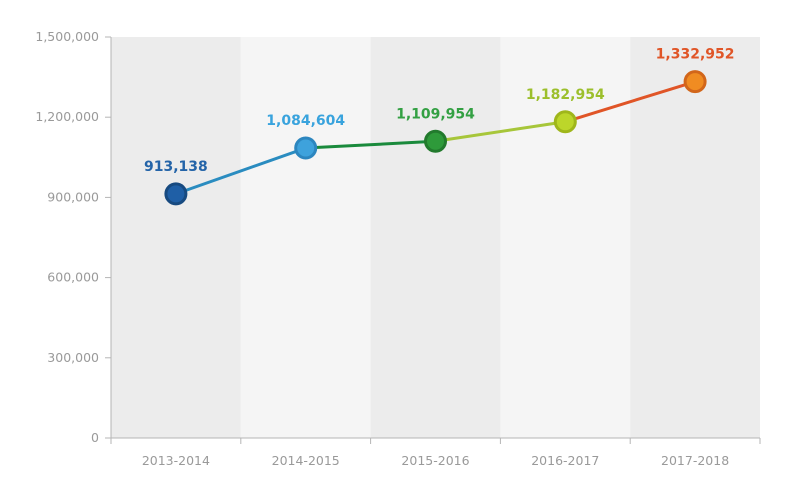  Describe the element at coordinates (73, 196) in the screenshot. I see `y-tick-label: 900,000` at that location.